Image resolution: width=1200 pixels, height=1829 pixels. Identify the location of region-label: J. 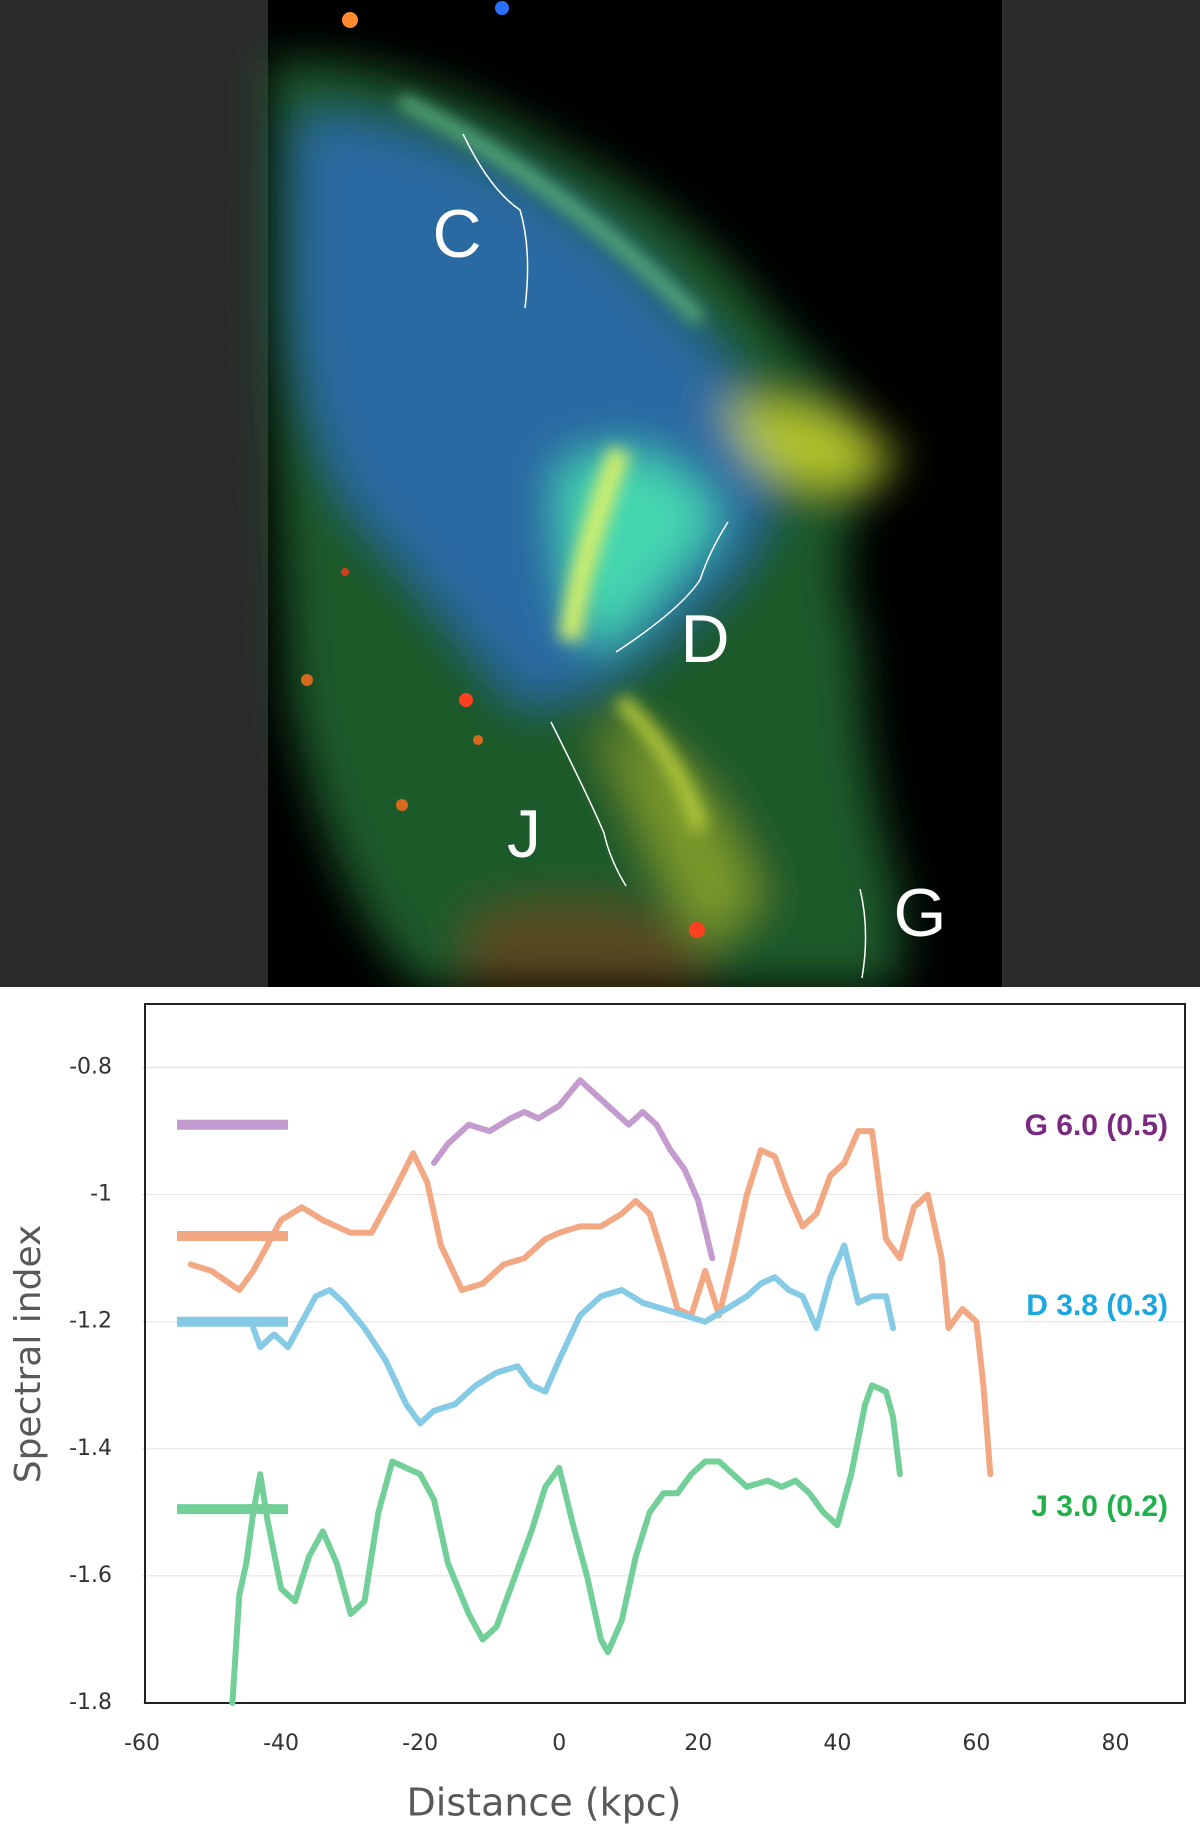
(524, 834).